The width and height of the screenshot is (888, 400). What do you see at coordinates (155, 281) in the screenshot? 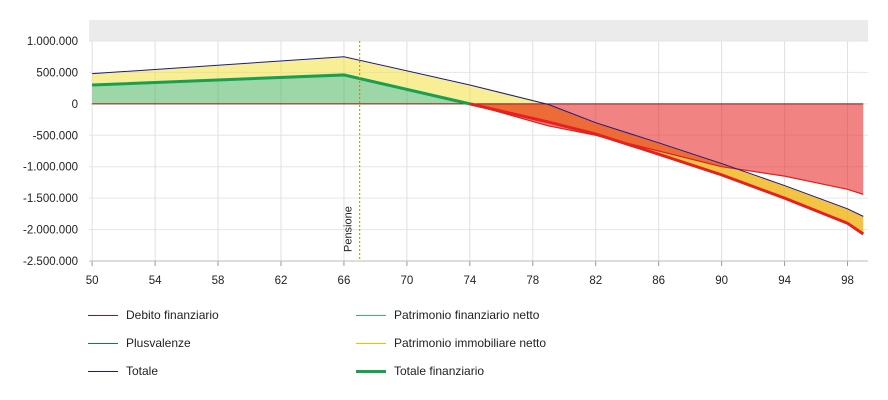
I see `x-tick-label: 54` at bounding box center [155, 281].